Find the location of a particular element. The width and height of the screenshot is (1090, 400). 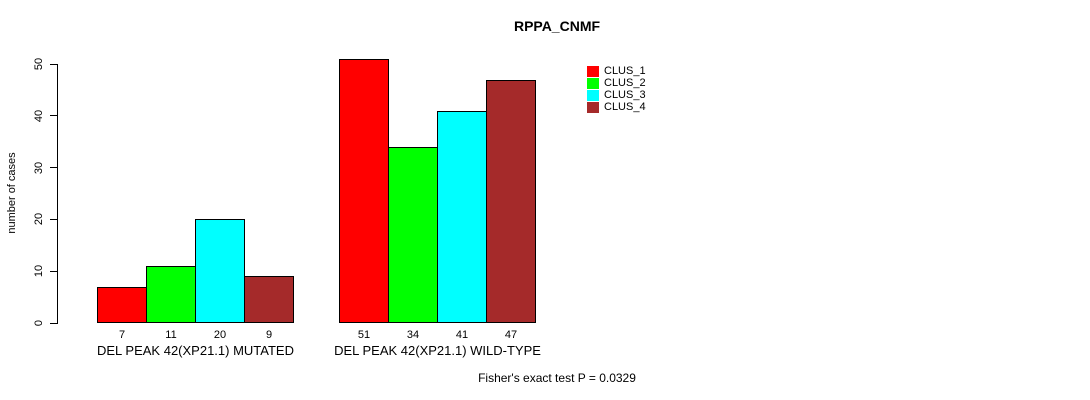

y-tick-label: 20 is located at coordinates (39, 219).